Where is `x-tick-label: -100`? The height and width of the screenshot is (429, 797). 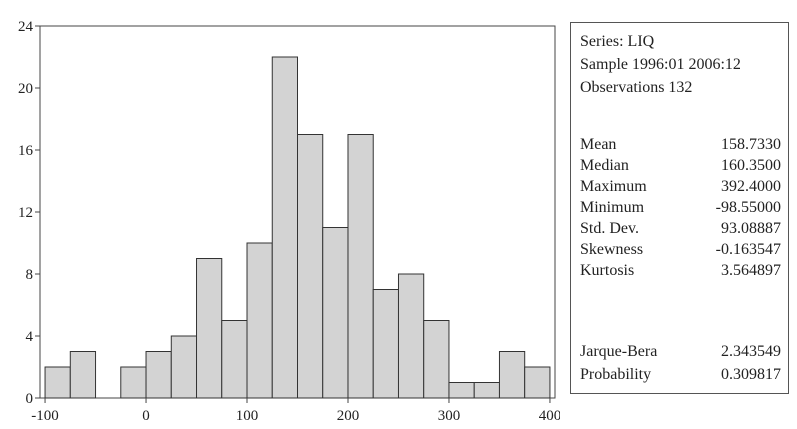
x-tick-label: -100 is located at coordinates (45, 416).